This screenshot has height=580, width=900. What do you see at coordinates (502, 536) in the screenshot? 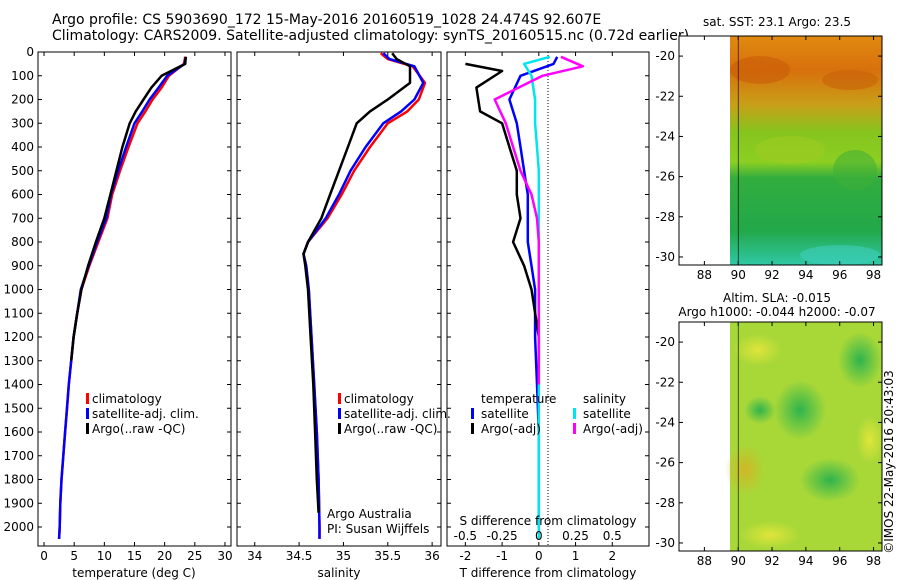
I see `s-tick-label: -0.25` at bounding box center [502, 536].